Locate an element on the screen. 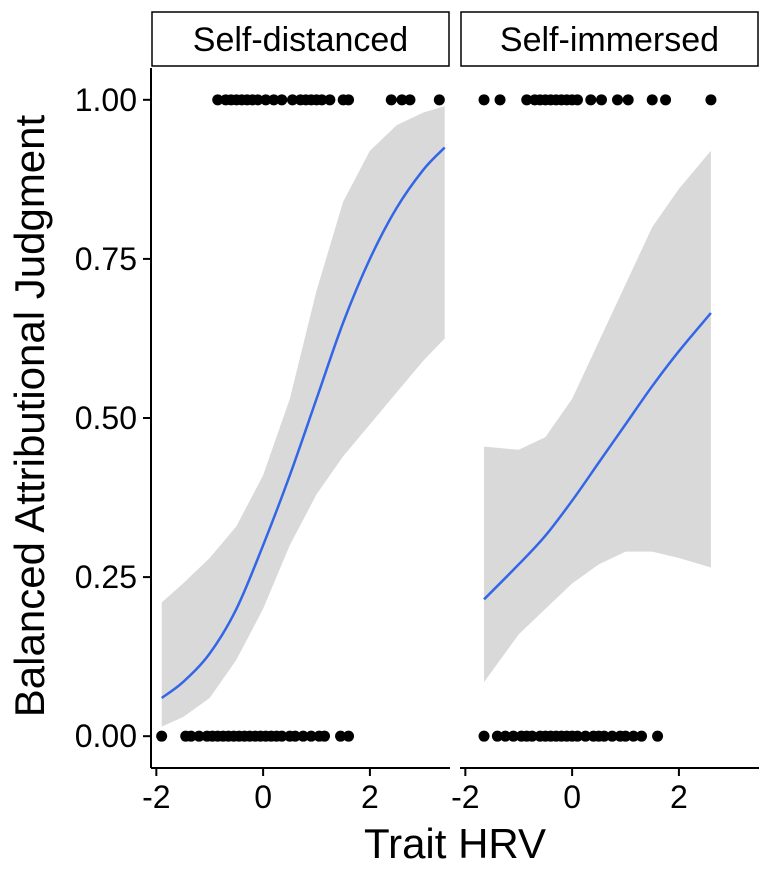 The image size is (768, 869). y-tick-label: 1.00 is located at coordinates (106, 100).